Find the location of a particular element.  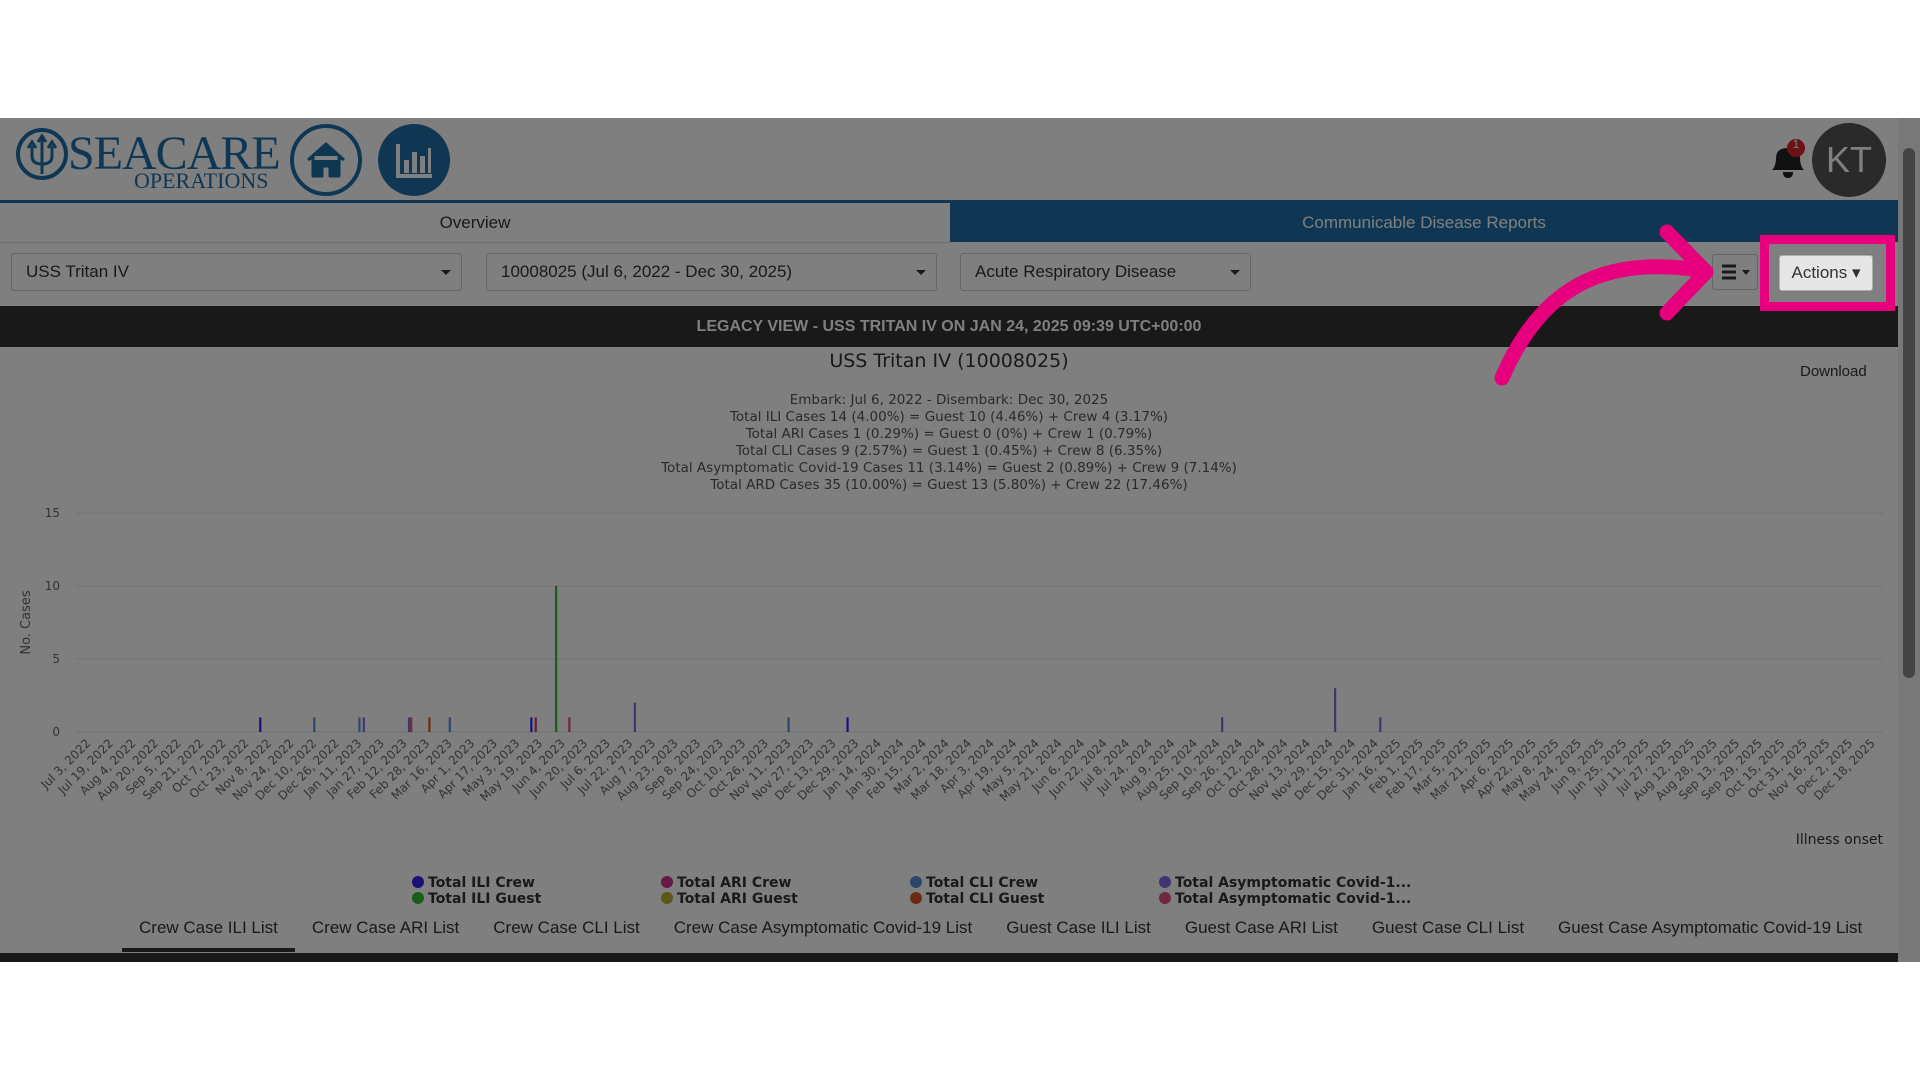

highlight-box is located at coordinates (1827, 273).